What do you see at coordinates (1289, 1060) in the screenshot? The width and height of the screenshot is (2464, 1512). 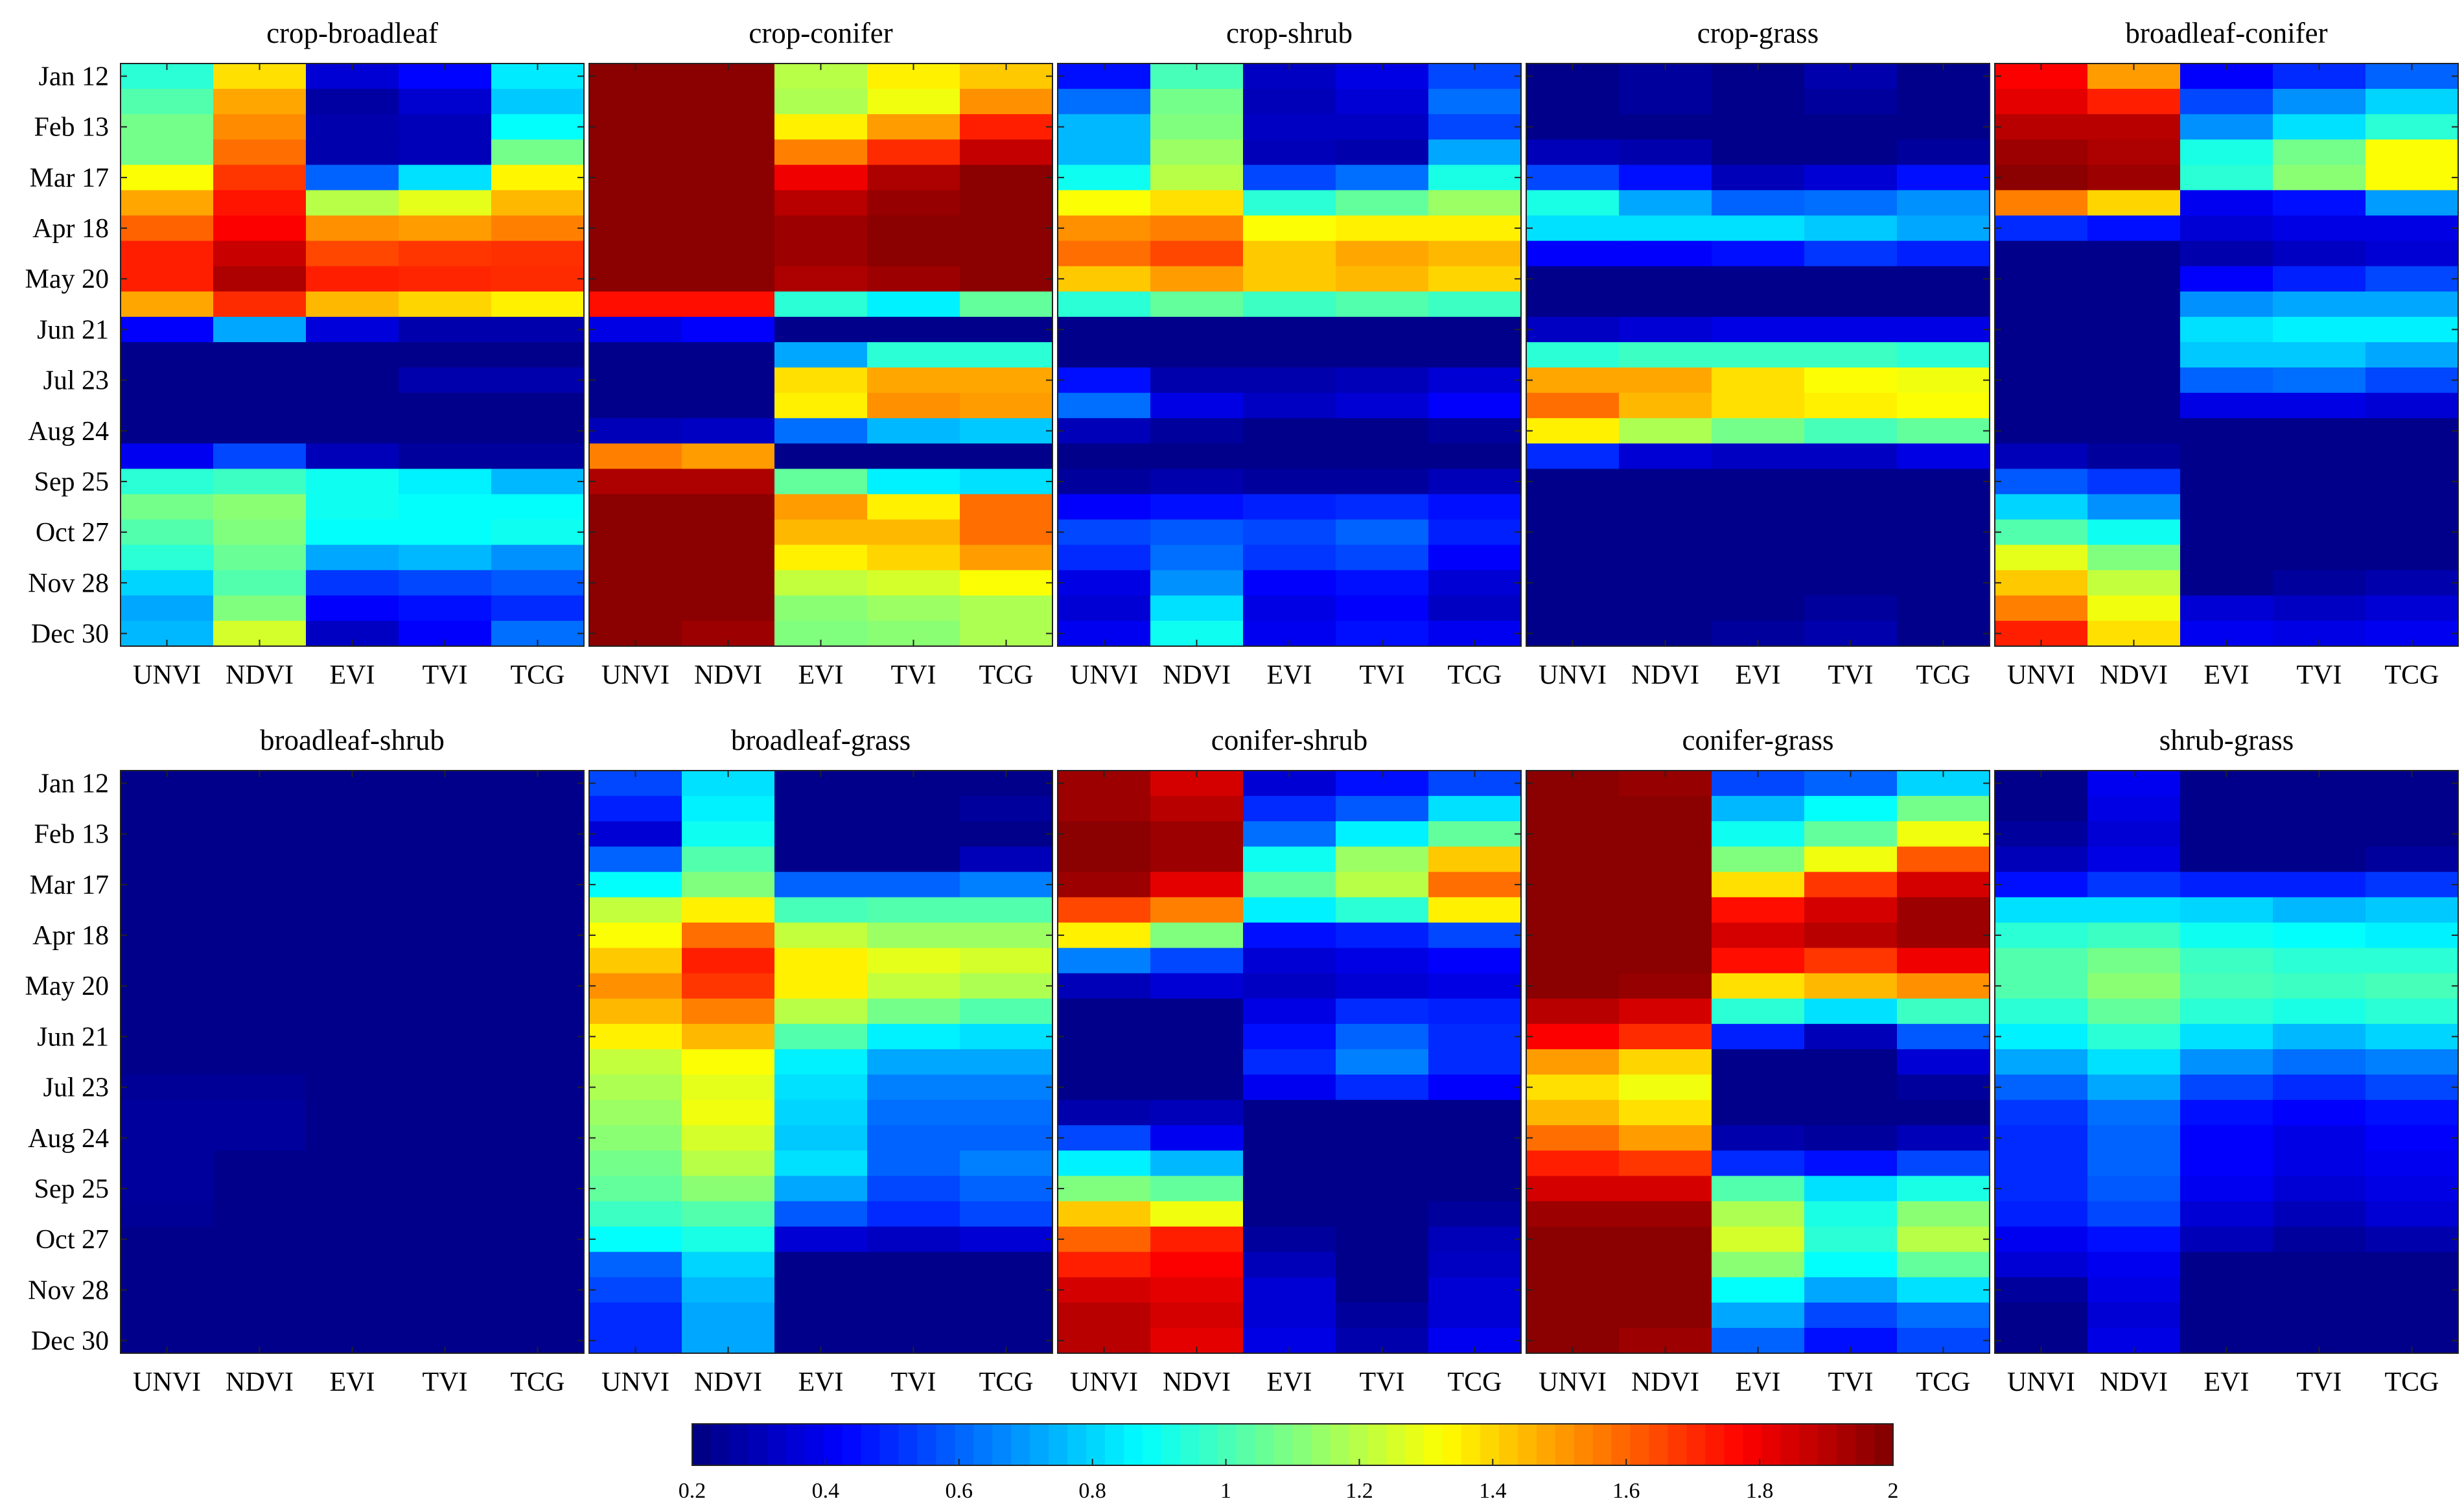 I see `heatmap-panel: conifer-shrub UNVI NDVI EVI TVI TCG` at bounding box center [1289, 1060].